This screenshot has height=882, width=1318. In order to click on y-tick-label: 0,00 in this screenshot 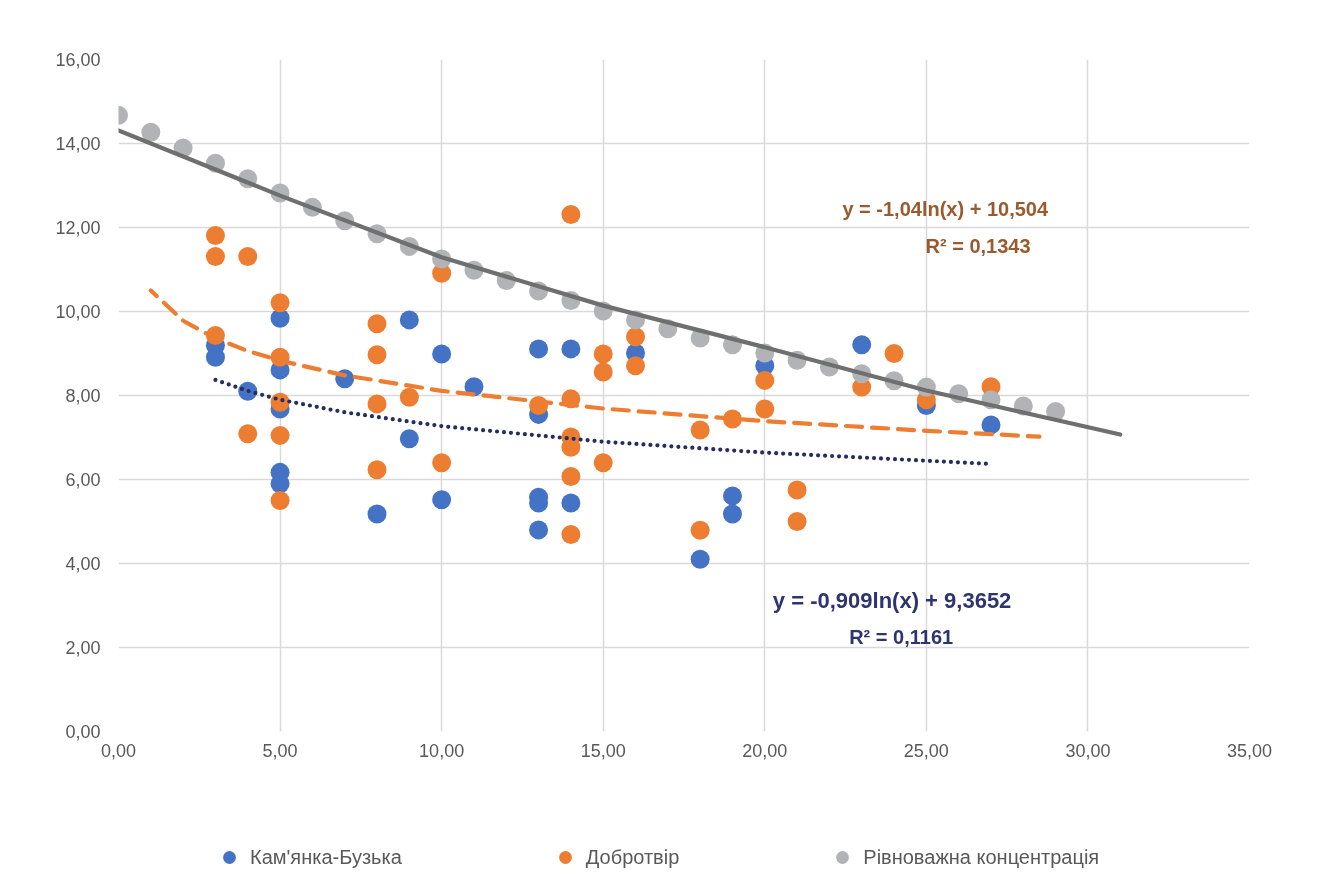, I will do `click(83, 732)`.